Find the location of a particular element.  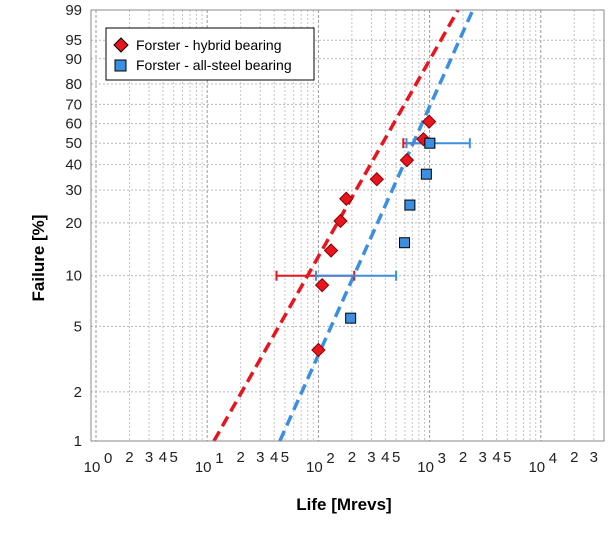

x-axis-title: Life [Mrevs] is located at coordinates (343, 504).